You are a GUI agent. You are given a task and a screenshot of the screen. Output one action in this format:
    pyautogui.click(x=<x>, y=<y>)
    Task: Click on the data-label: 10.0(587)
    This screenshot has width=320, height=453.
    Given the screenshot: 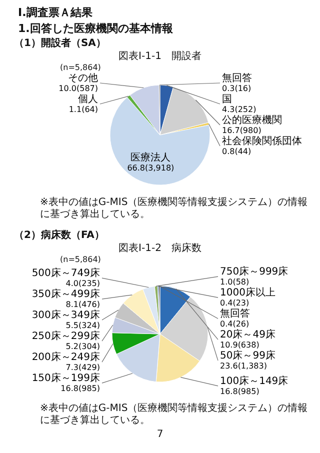 What is the action you would take?
    pyautogui.click(x=78, y=88)
    